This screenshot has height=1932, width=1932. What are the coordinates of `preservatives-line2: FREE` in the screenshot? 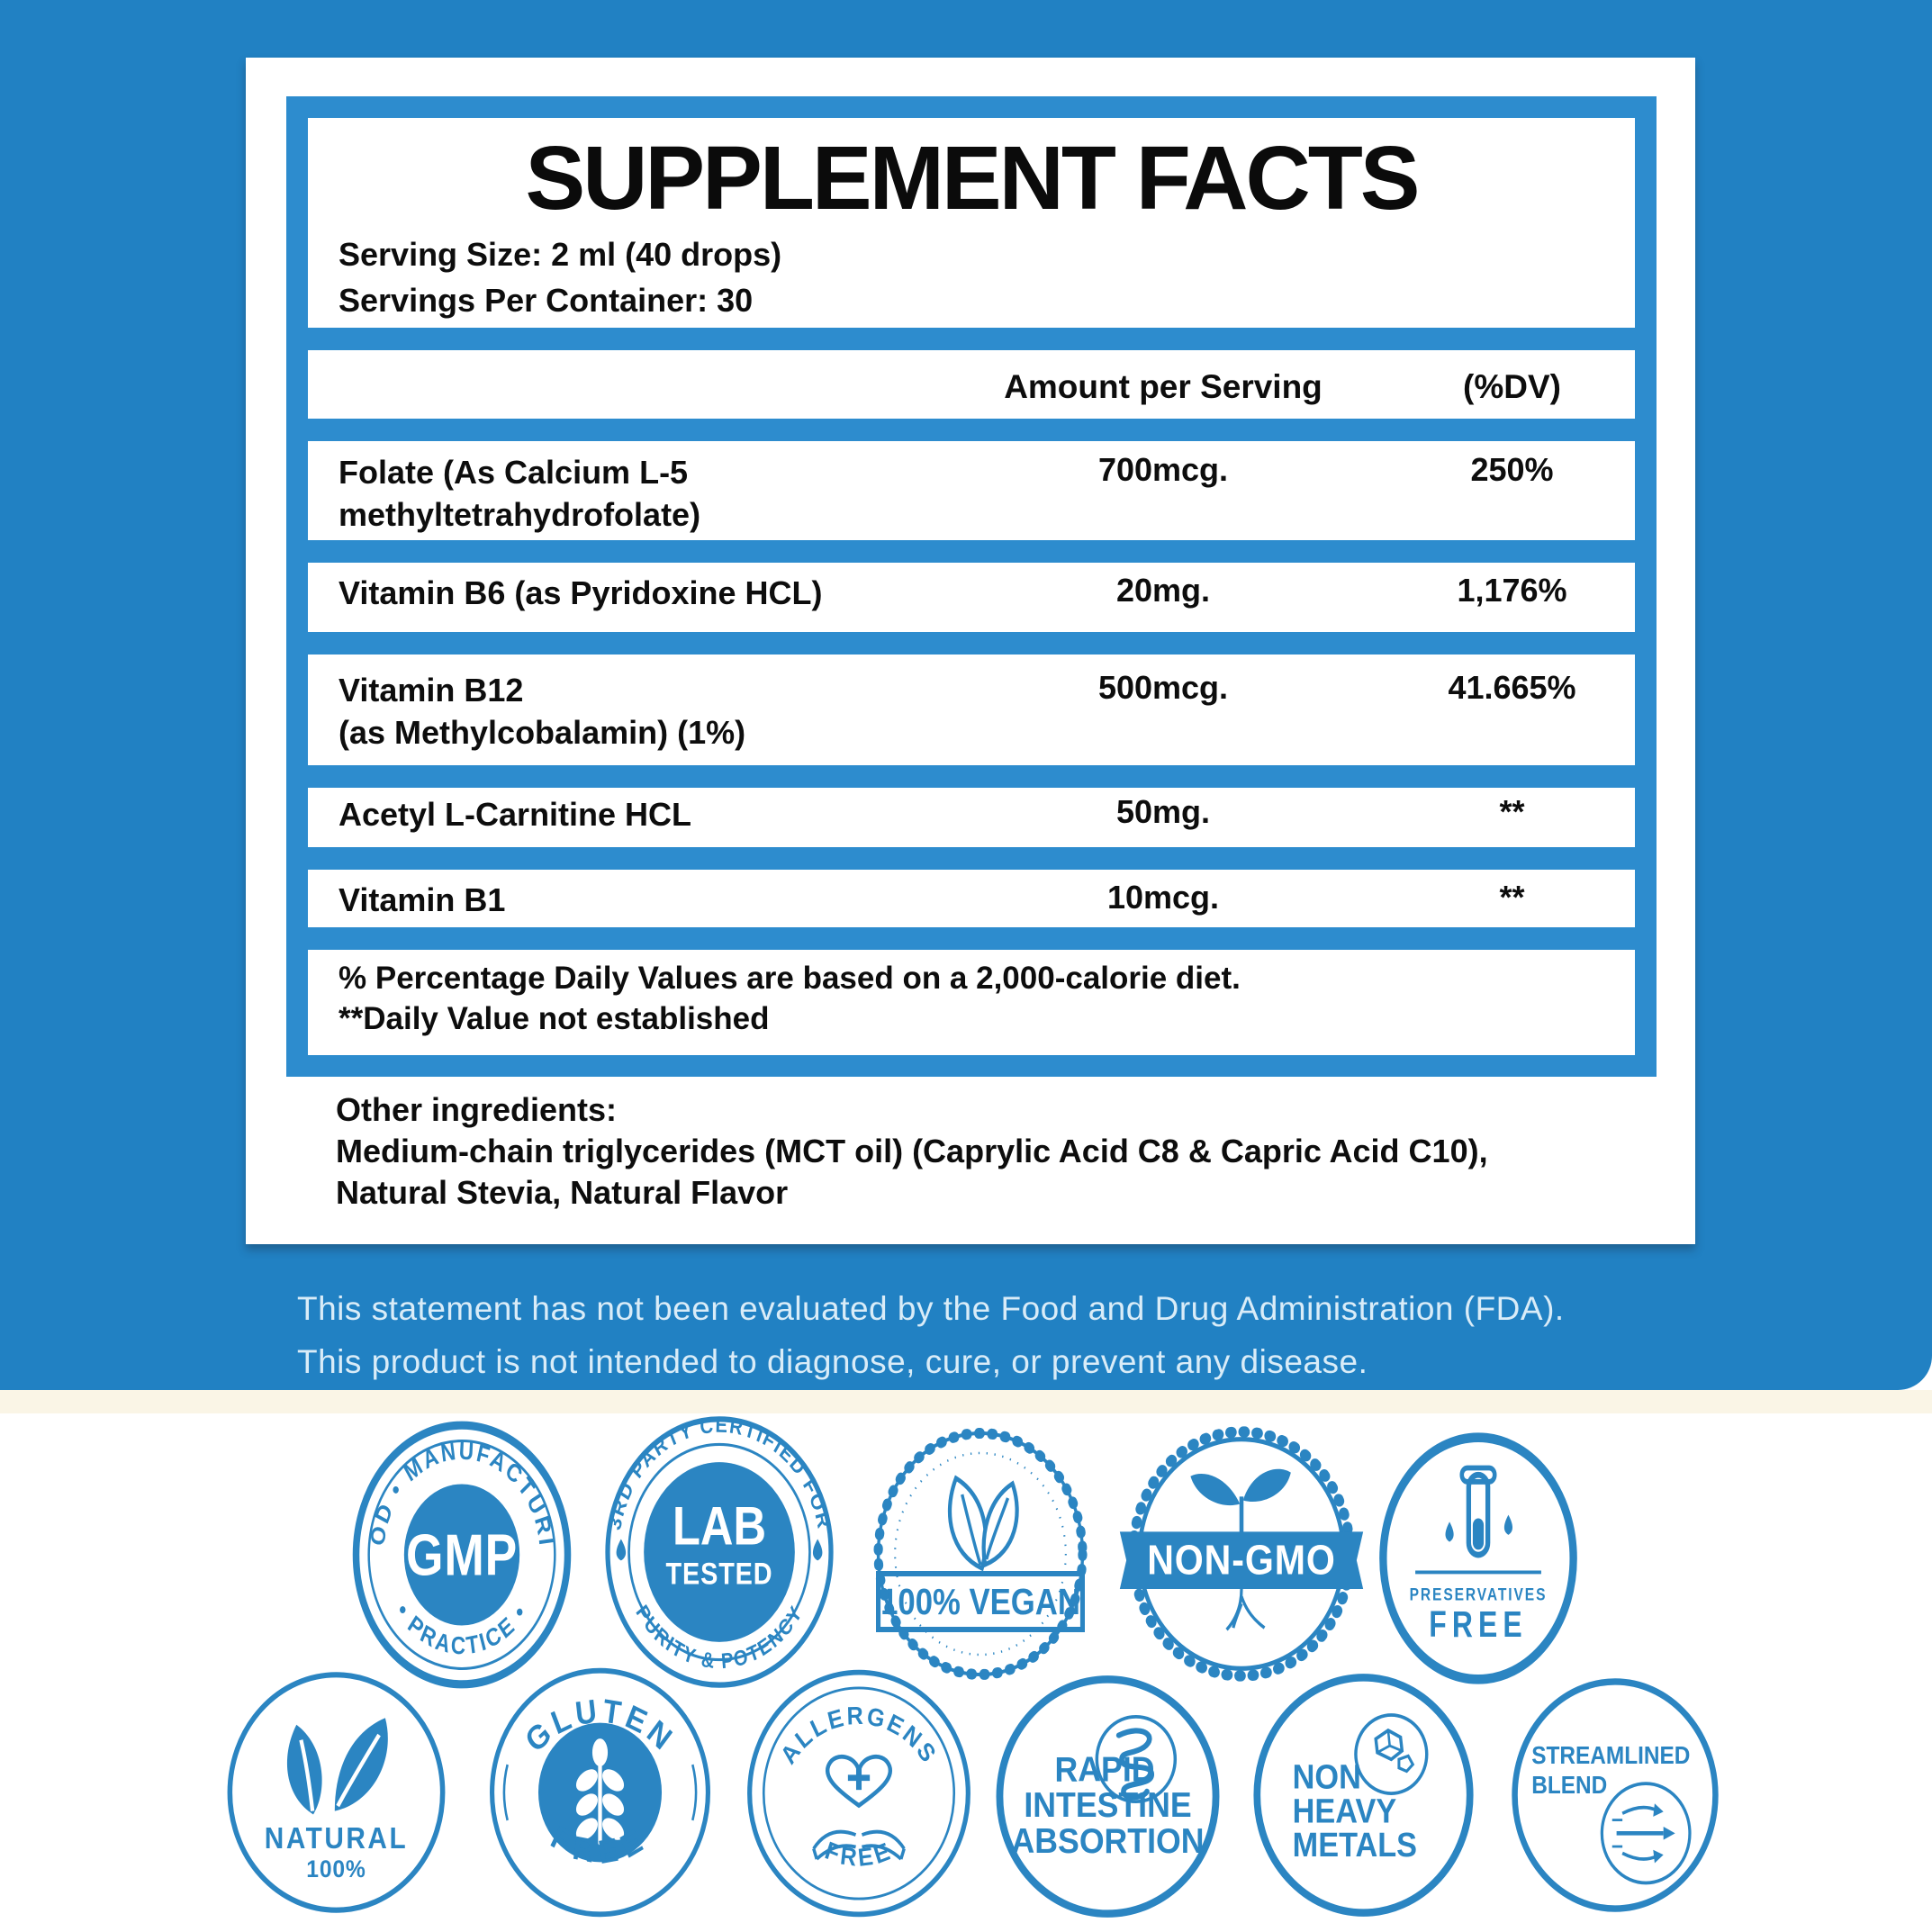 It's located at (1478, 1624).